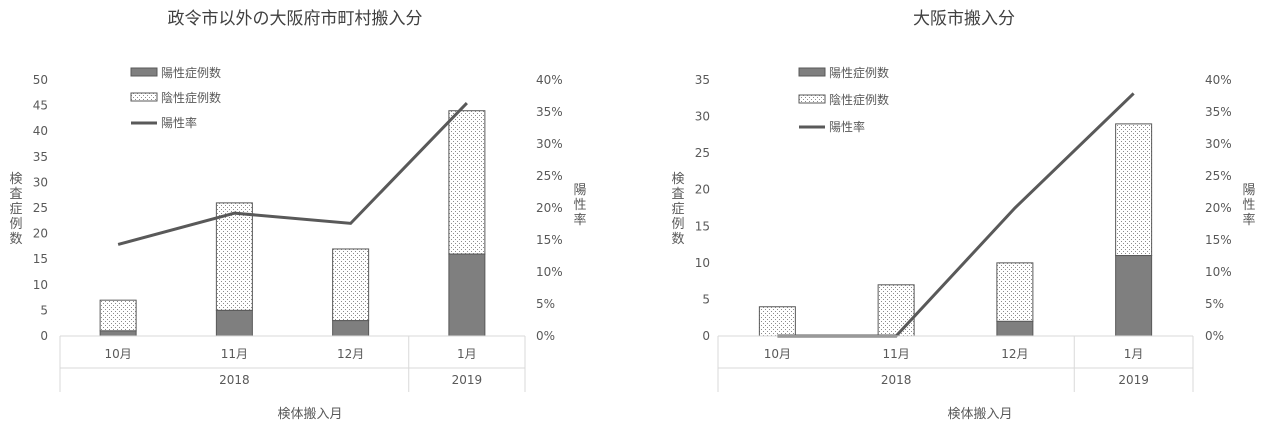 The width and height of the screenshot is (1269, 431). I want to click on y-tick-label: 40, so click(40, 131).